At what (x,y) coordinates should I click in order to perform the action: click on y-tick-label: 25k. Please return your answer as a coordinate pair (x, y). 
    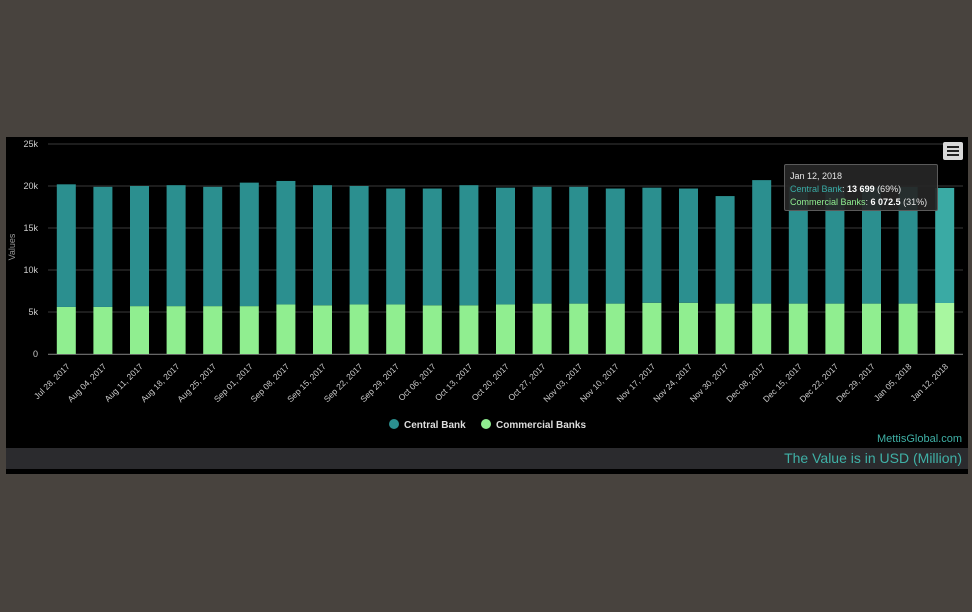
    Looking at the image, I should click on (30, 144).